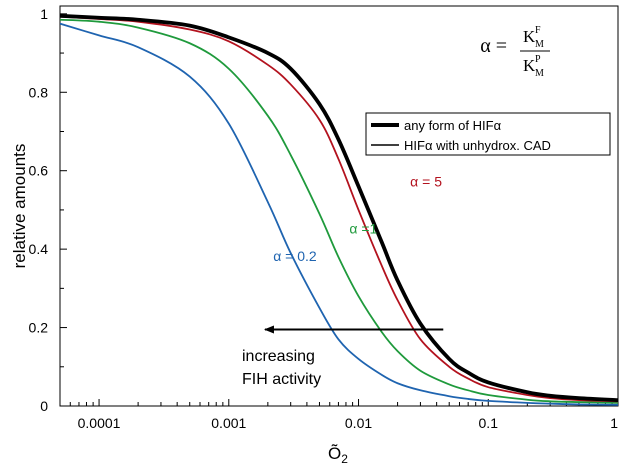 The width and height of the screenshot is (619, 464). Describe the element at coordinates (358, 423) in the screenshot. I see `x-tick-label: 0.01` at that location.